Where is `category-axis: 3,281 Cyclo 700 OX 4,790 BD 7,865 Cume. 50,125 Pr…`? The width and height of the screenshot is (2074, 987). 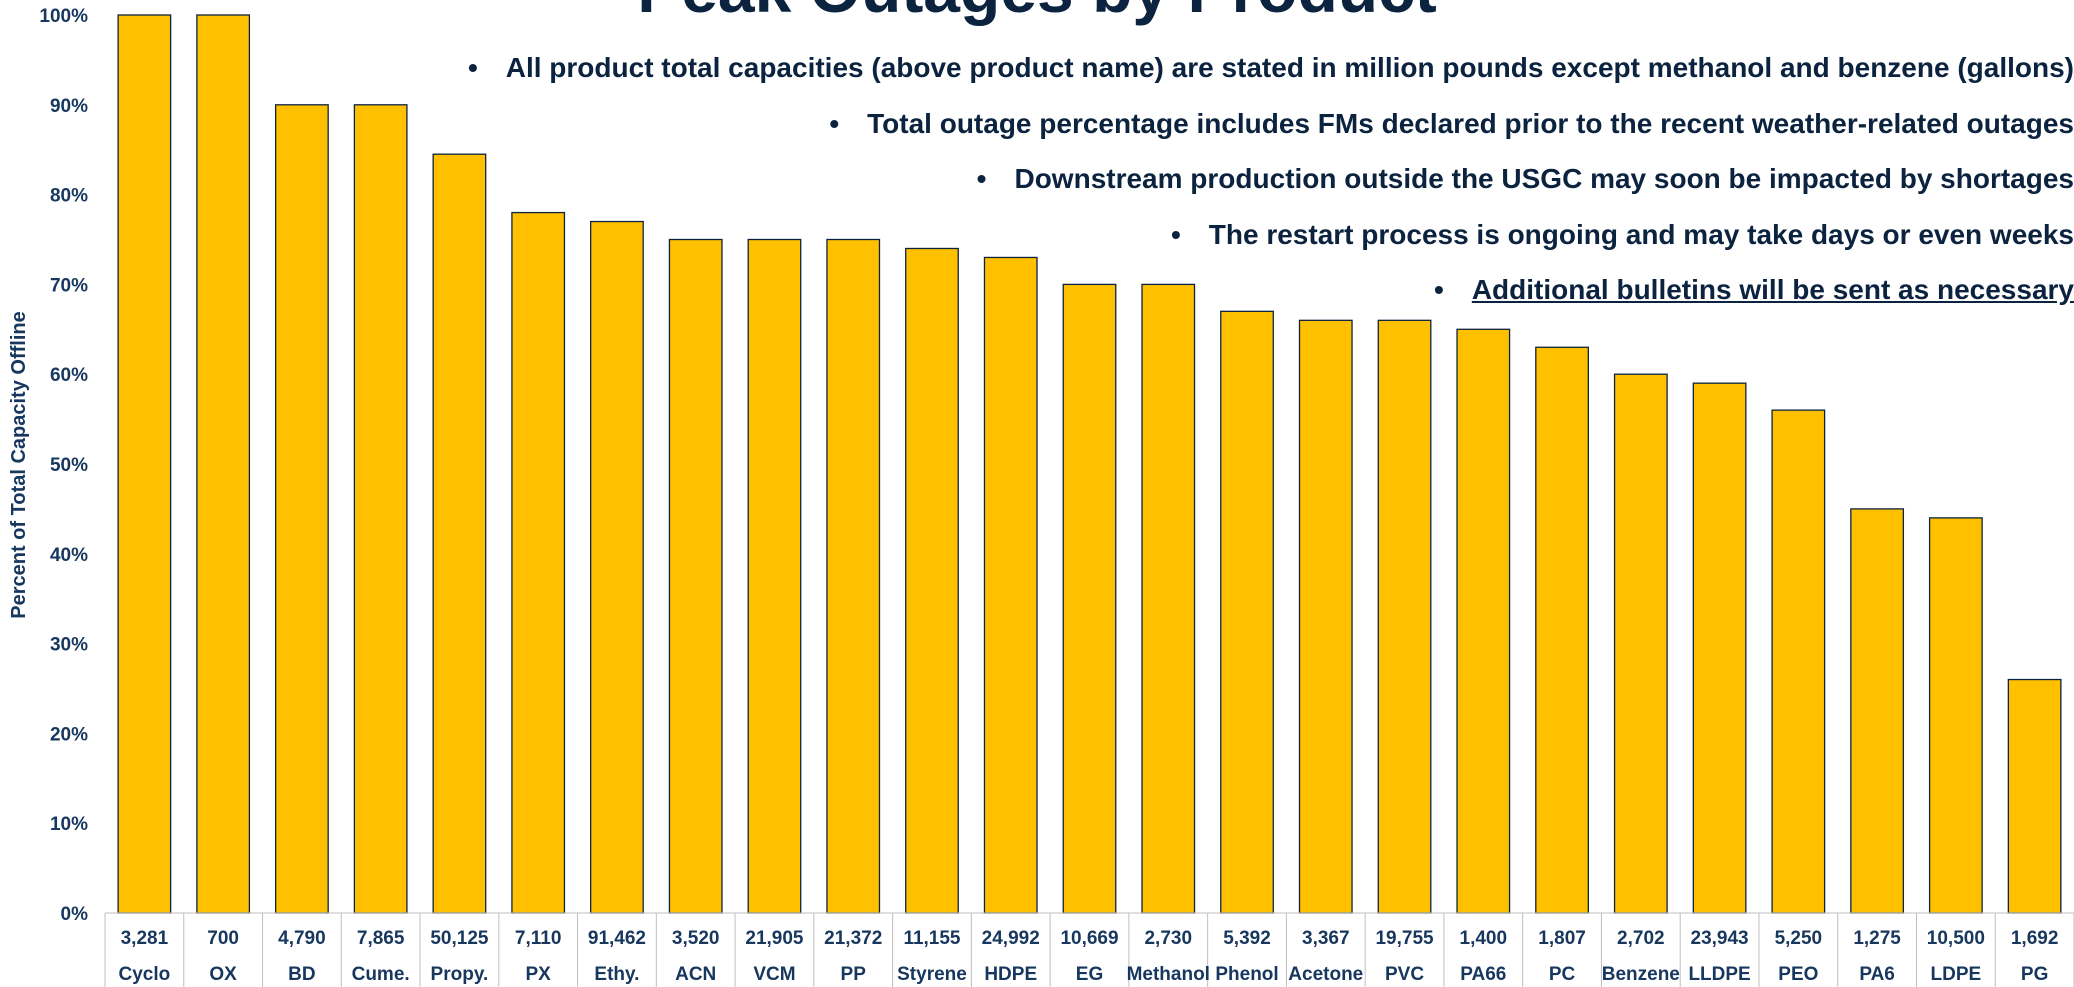 category-axis: 3,281 Cyclo 700 OX 4,790 BD 7,865 Cume. 50,125 Pr… is located at coordinates (1089, 949).